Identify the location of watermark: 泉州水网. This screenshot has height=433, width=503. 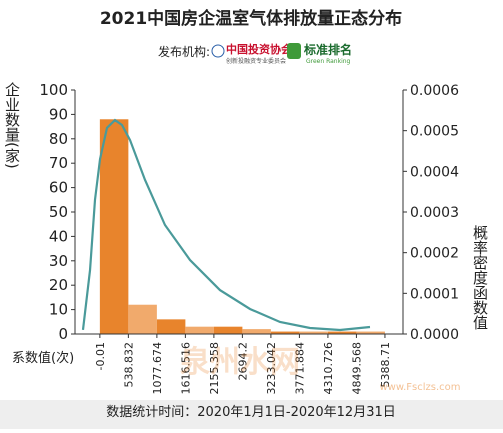
(240, 362).